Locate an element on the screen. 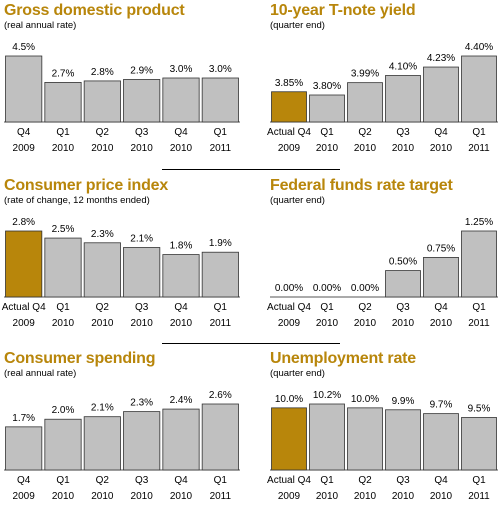 The image size is (500, 514). divider-line is located at coordinates (251, 343).